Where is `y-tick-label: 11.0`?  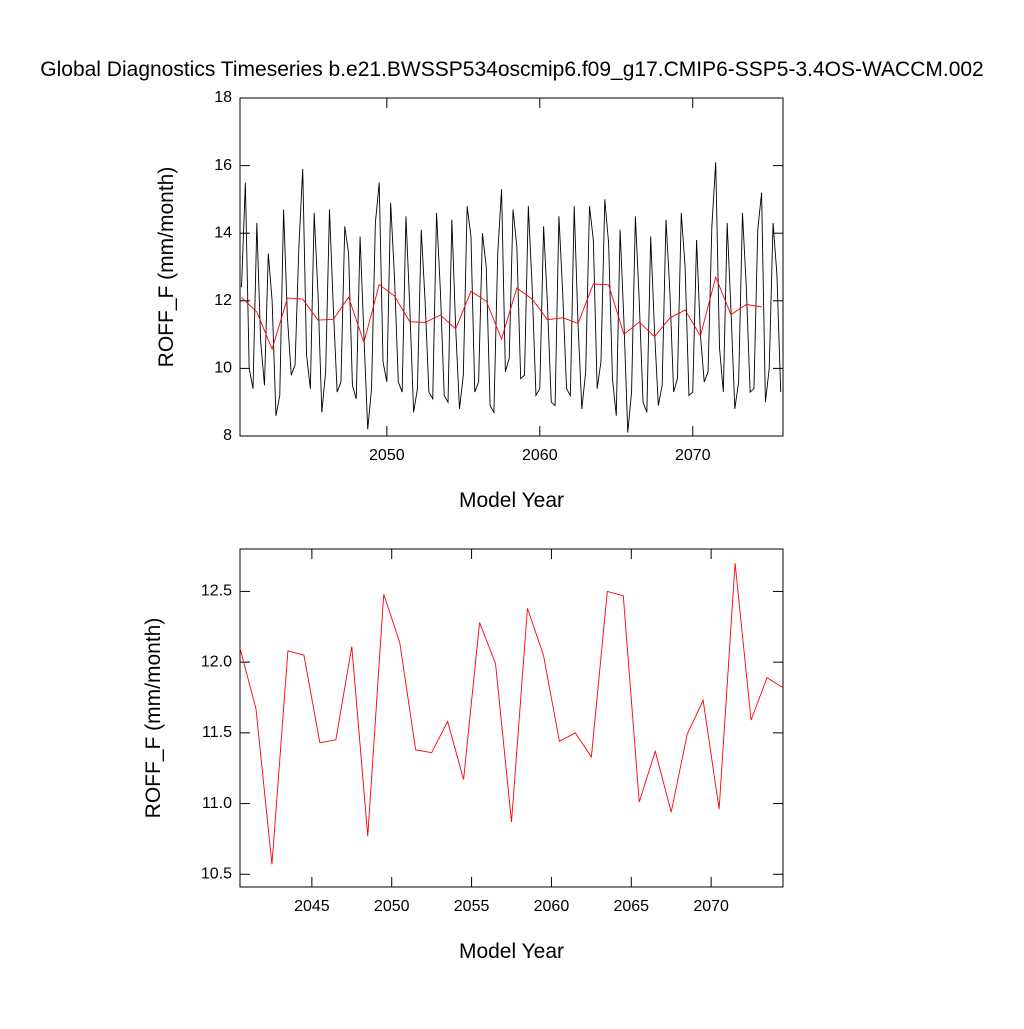
y-tick-label: 11.0 is located at coordinates (217, 803).